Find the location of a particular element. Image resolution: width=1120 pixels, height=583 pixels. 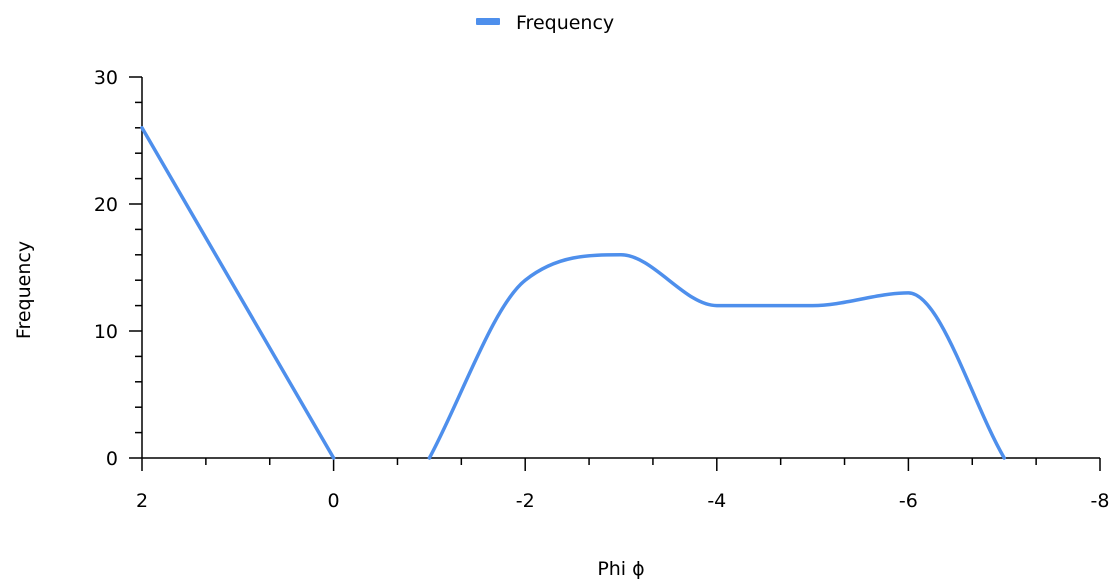

legend: Frequency is located at coordinates (545, 23).